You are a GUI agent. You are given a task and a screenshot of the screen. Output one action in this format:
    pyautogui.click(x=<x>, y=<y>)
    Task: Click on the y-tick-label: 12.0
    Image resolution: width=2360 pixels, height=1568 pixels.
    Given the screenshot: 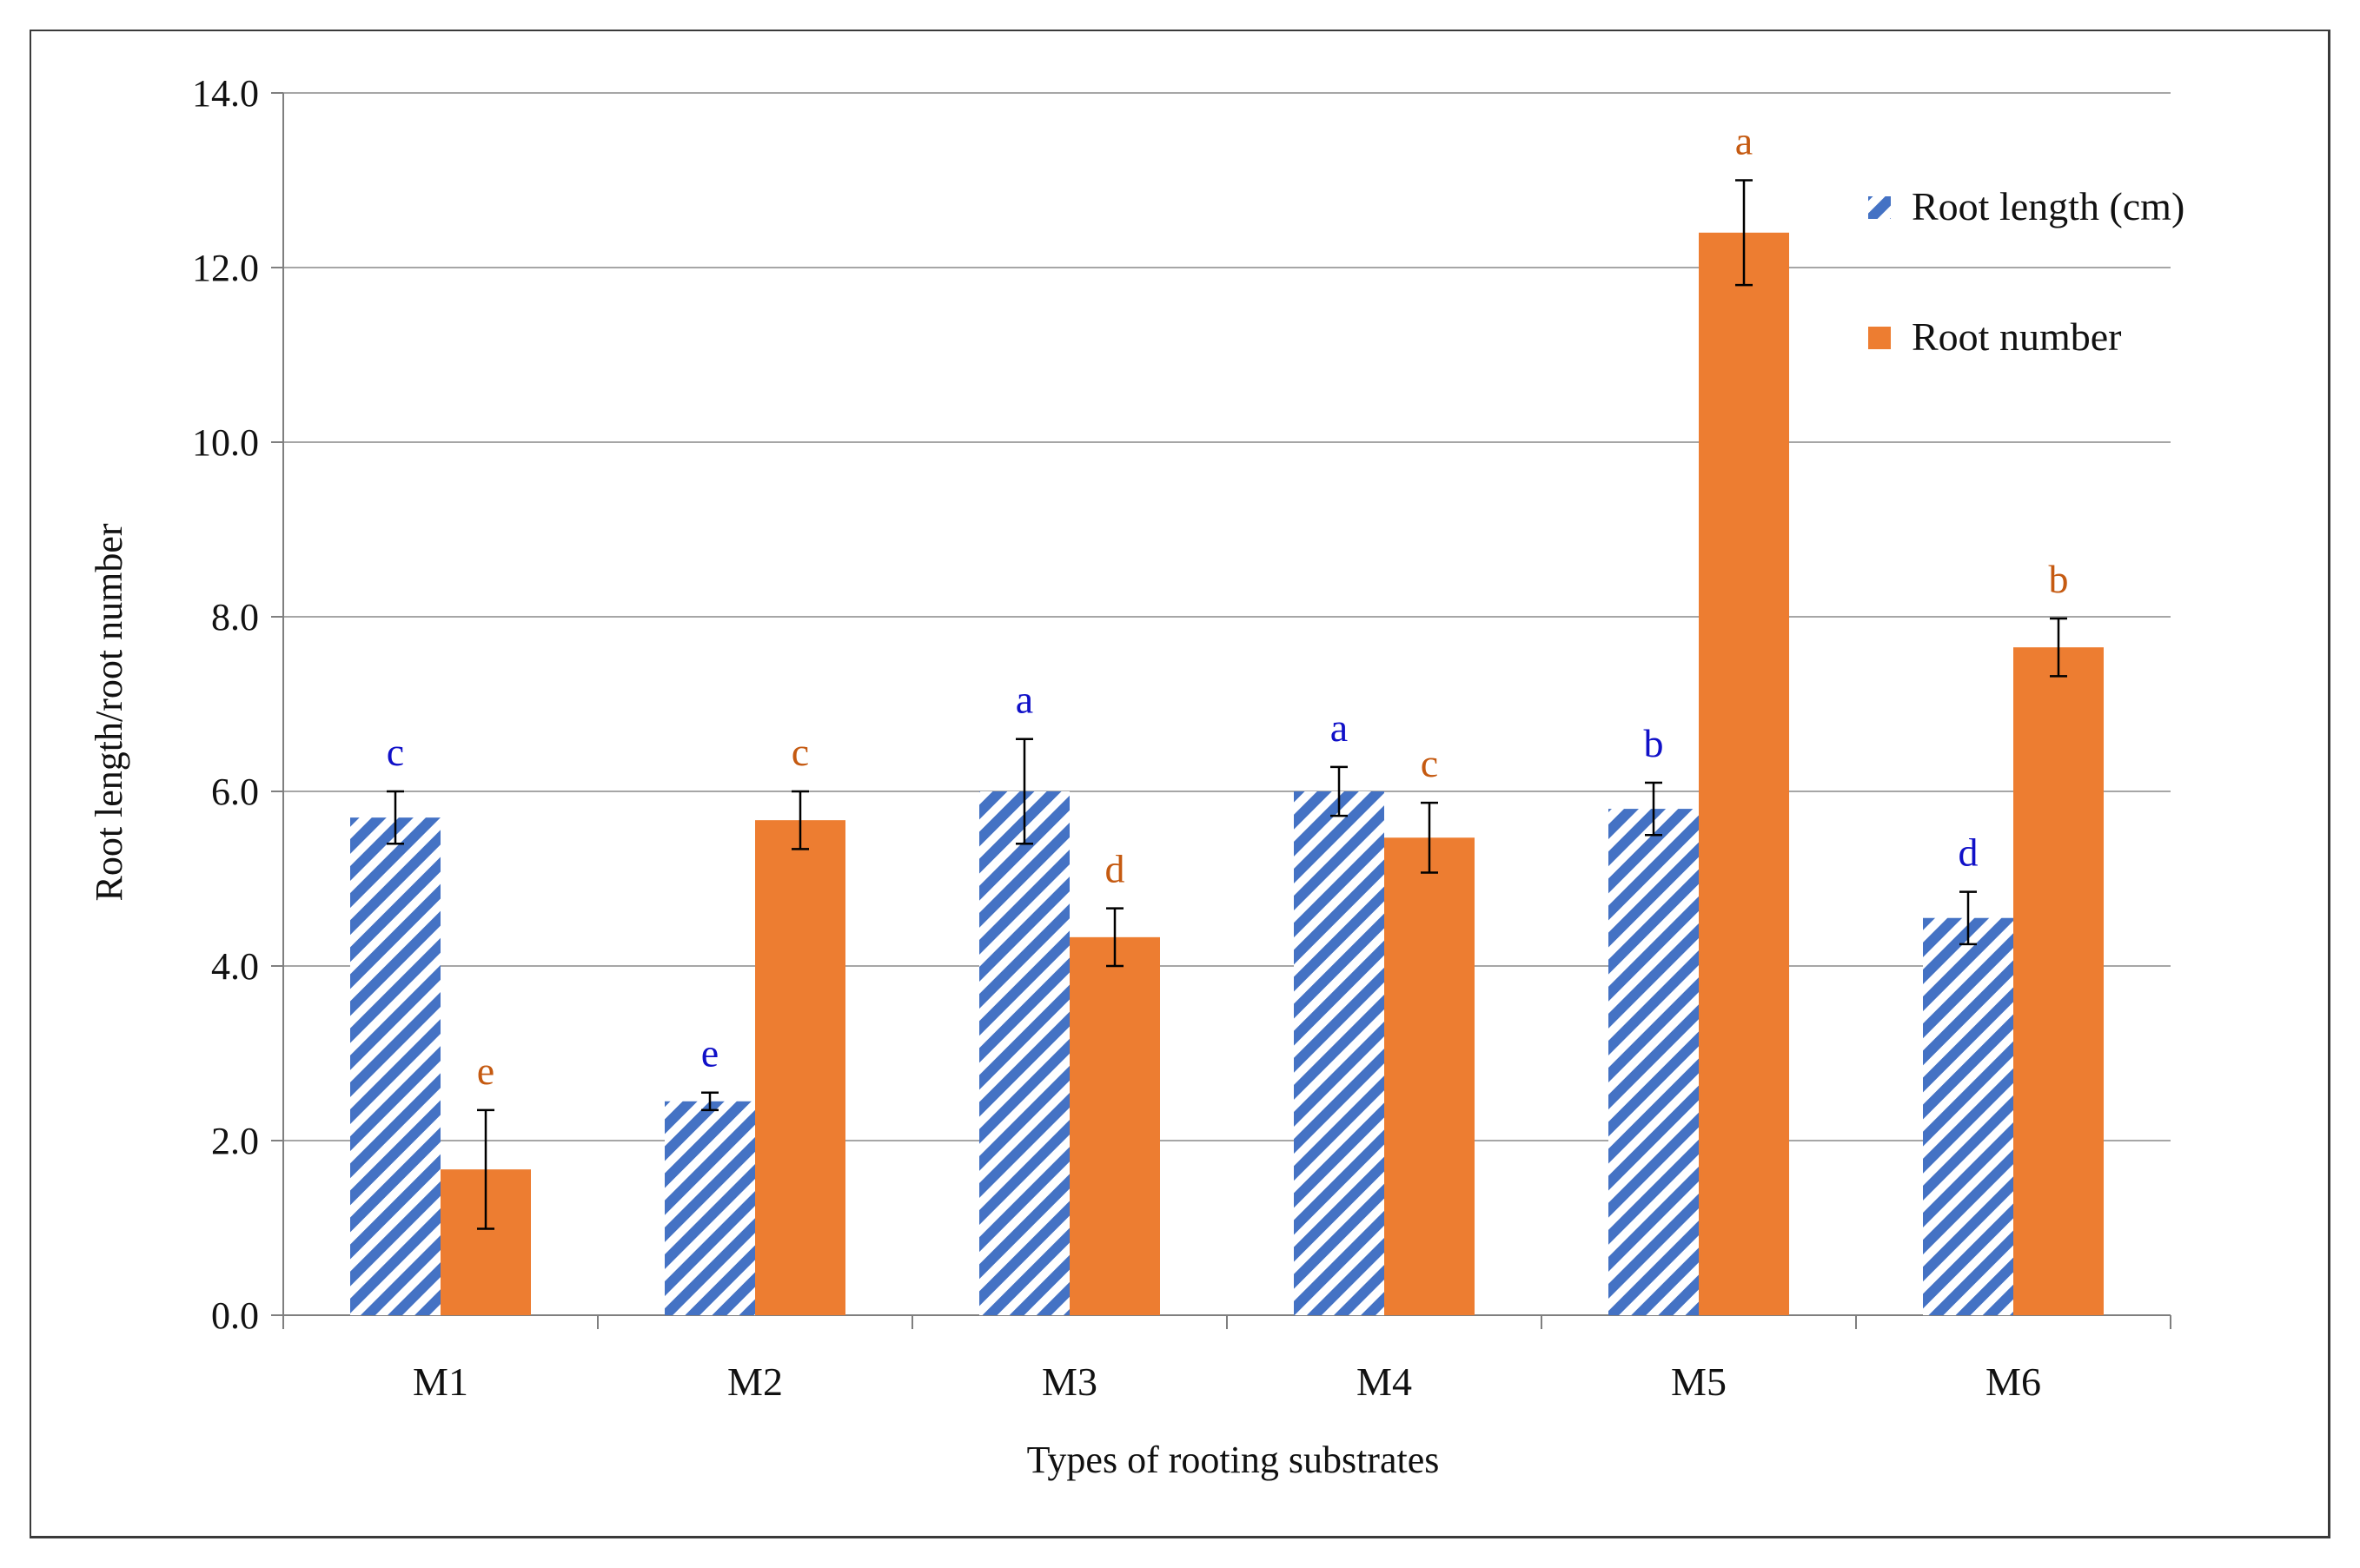 What is the action you would take?
    pyautogui.click(x=225, y=268)
    